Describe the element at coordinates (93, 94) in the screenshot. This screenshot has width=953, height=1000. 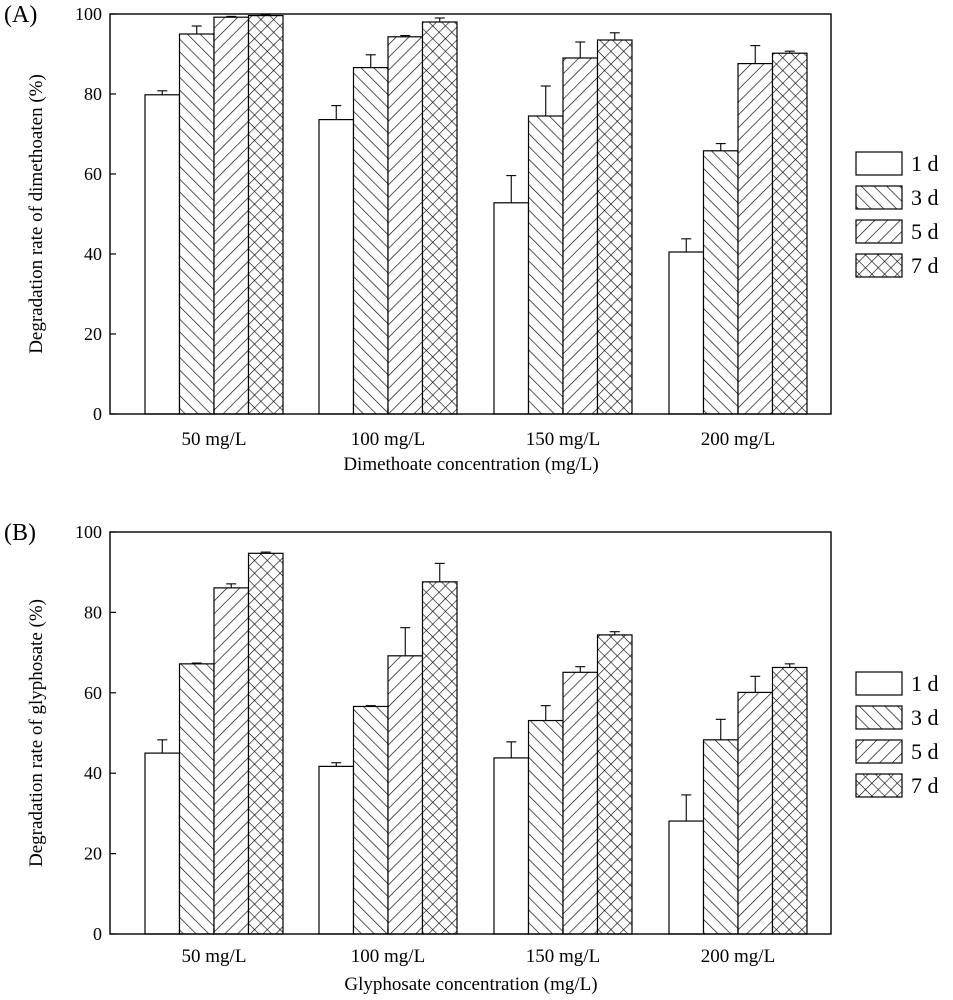
I see `y-tick-label-a-80: 80` at that location.